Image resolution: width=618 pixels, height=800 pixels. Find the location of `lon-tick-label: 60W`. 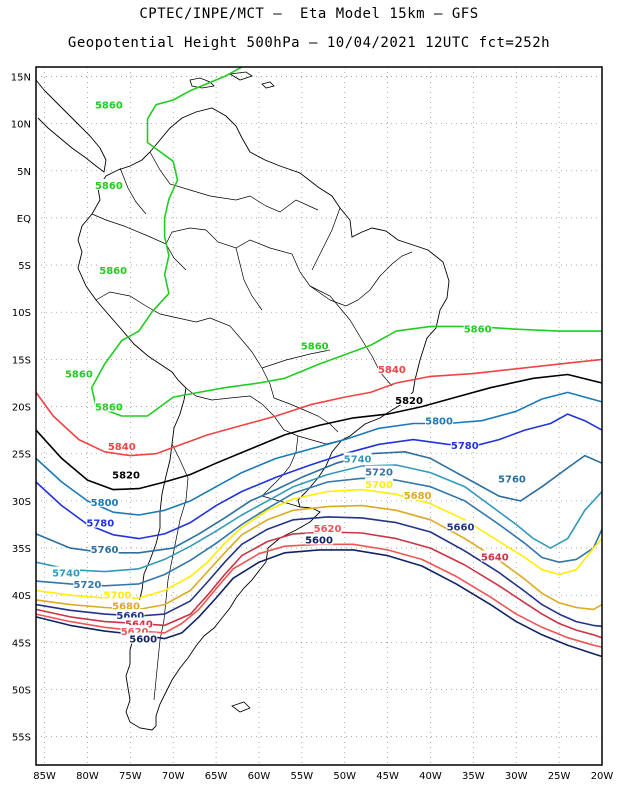

lon-tick-label: 60W is located at coordinates (259, 776).